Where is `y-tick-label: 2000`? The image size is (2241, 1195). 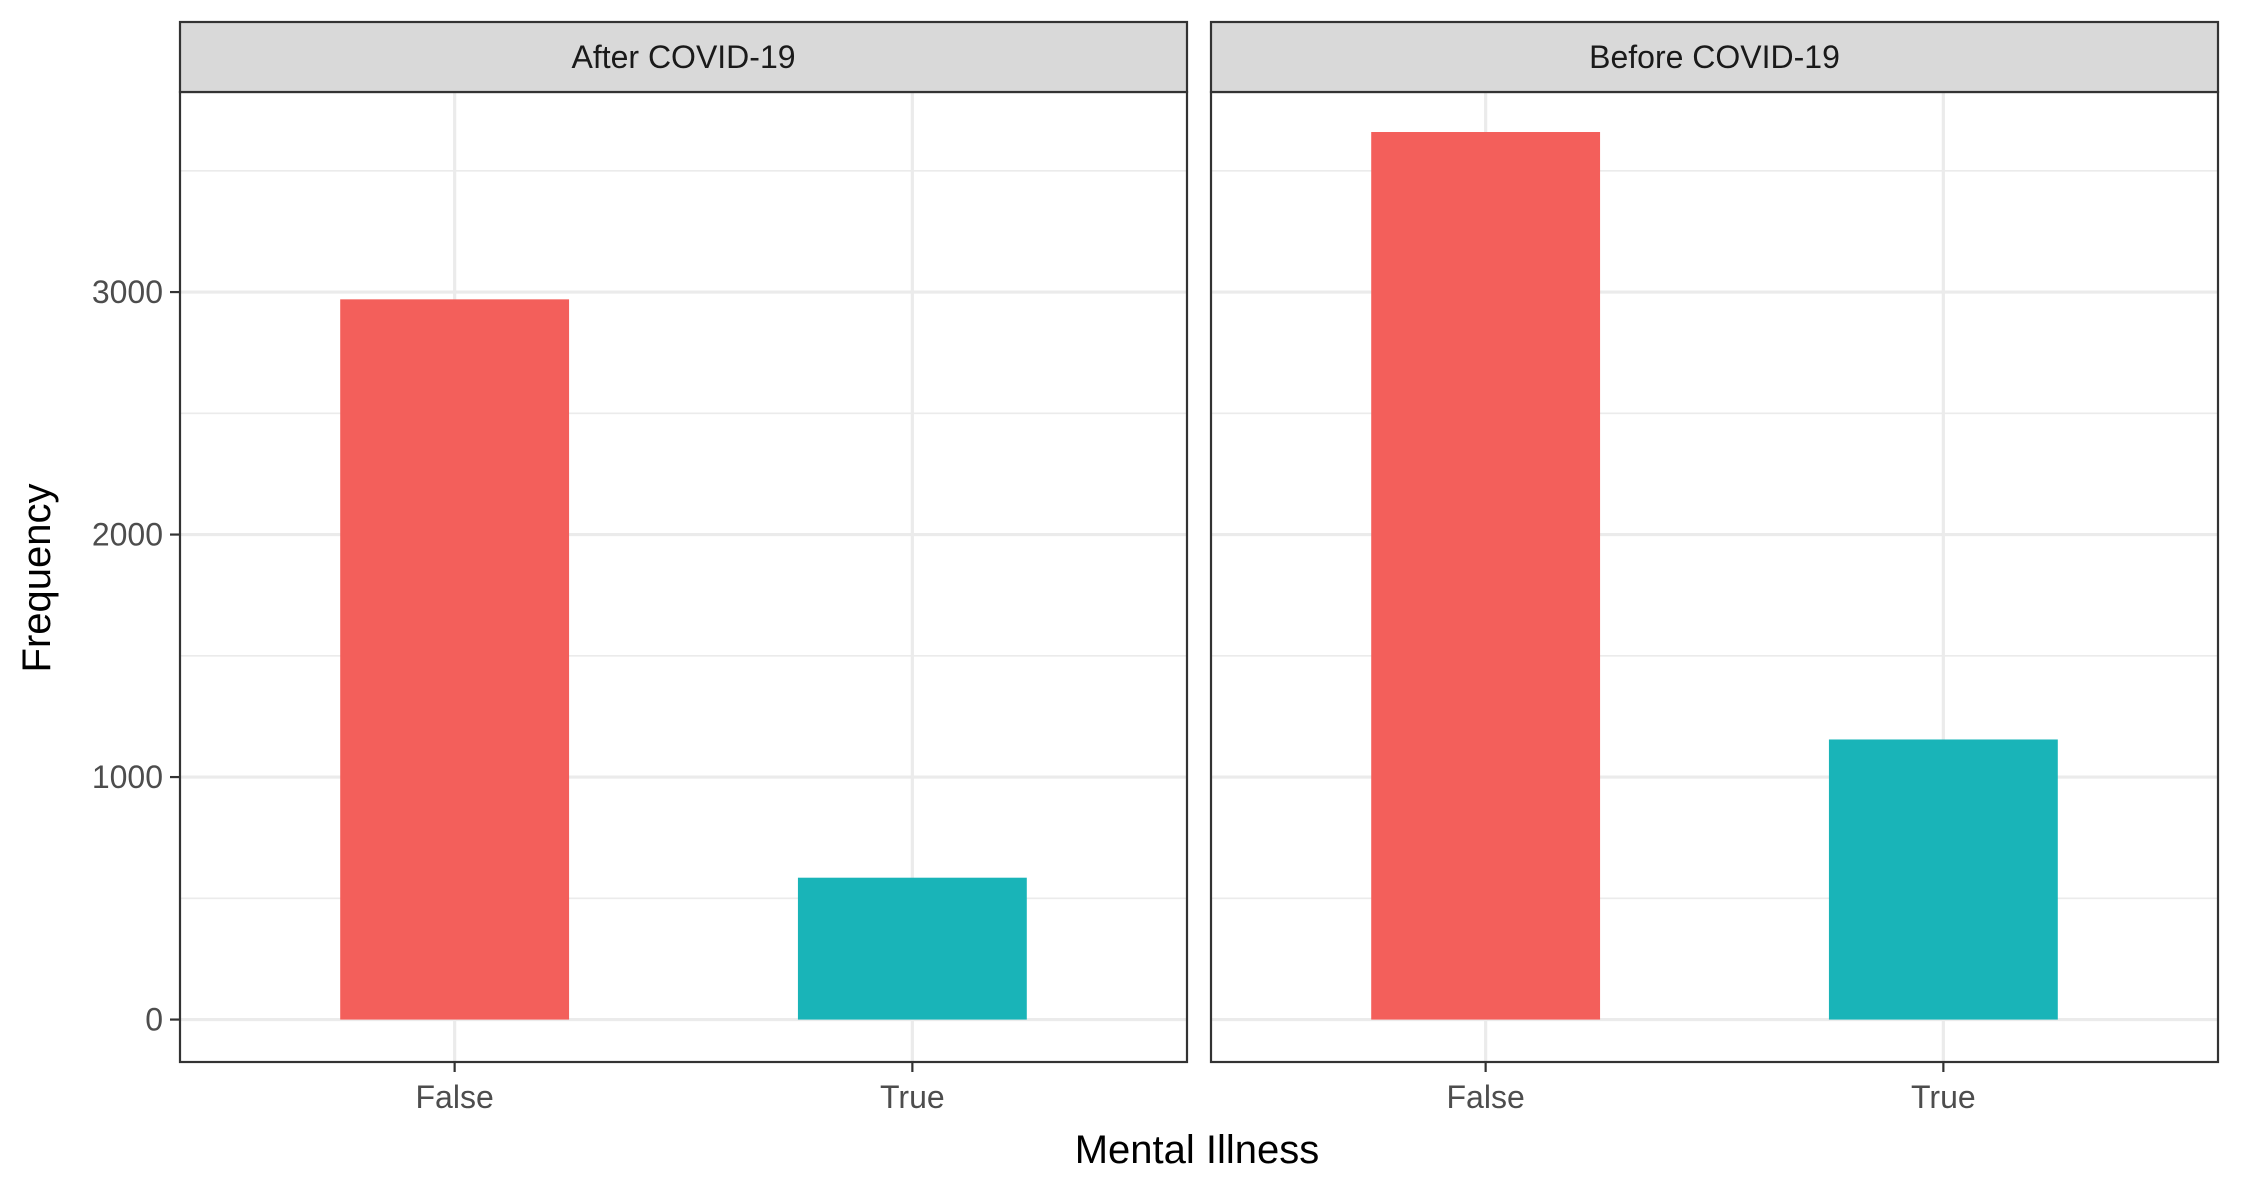
y-tick-label: 2000 is located at coordinates (127, 535).